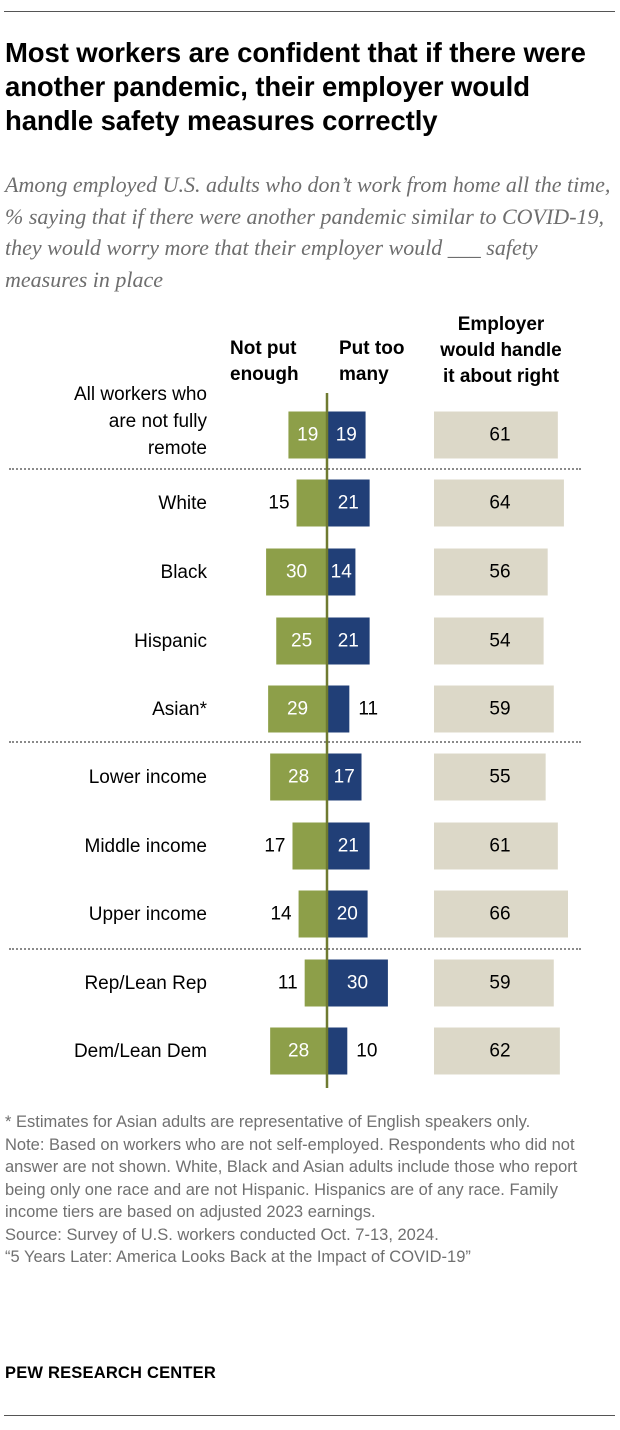  Describe the element at coordinates (147, 914) in the screenshot. I see `row-label-upper-income: Upper income` at that location.